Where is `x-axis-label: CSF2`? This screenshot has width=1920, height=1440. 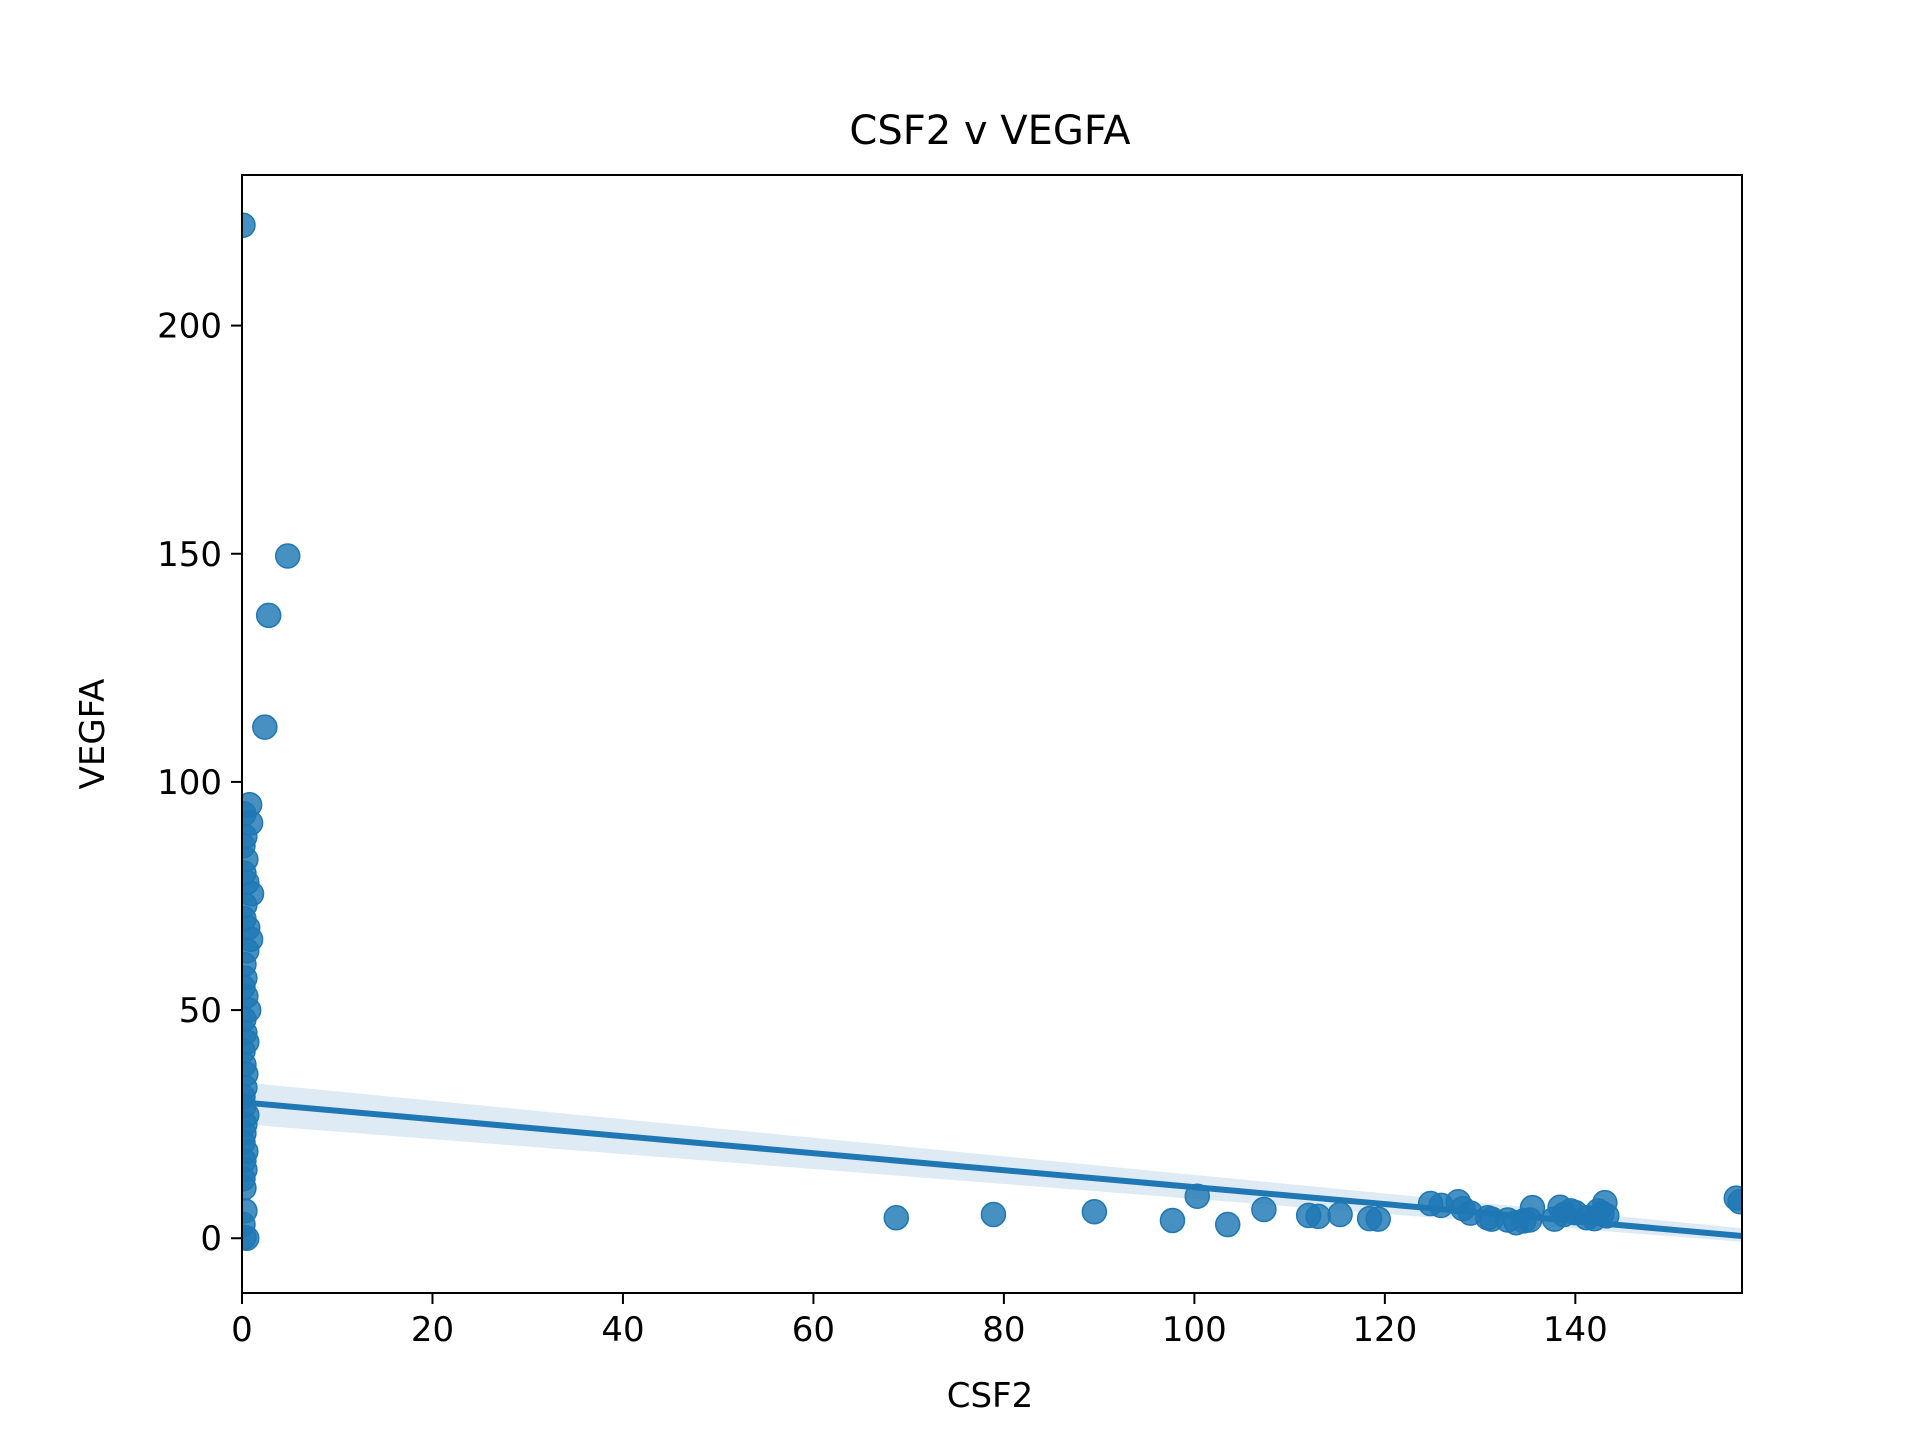 x-axis-label: CSF2 is located at coordinates (990, 1396).